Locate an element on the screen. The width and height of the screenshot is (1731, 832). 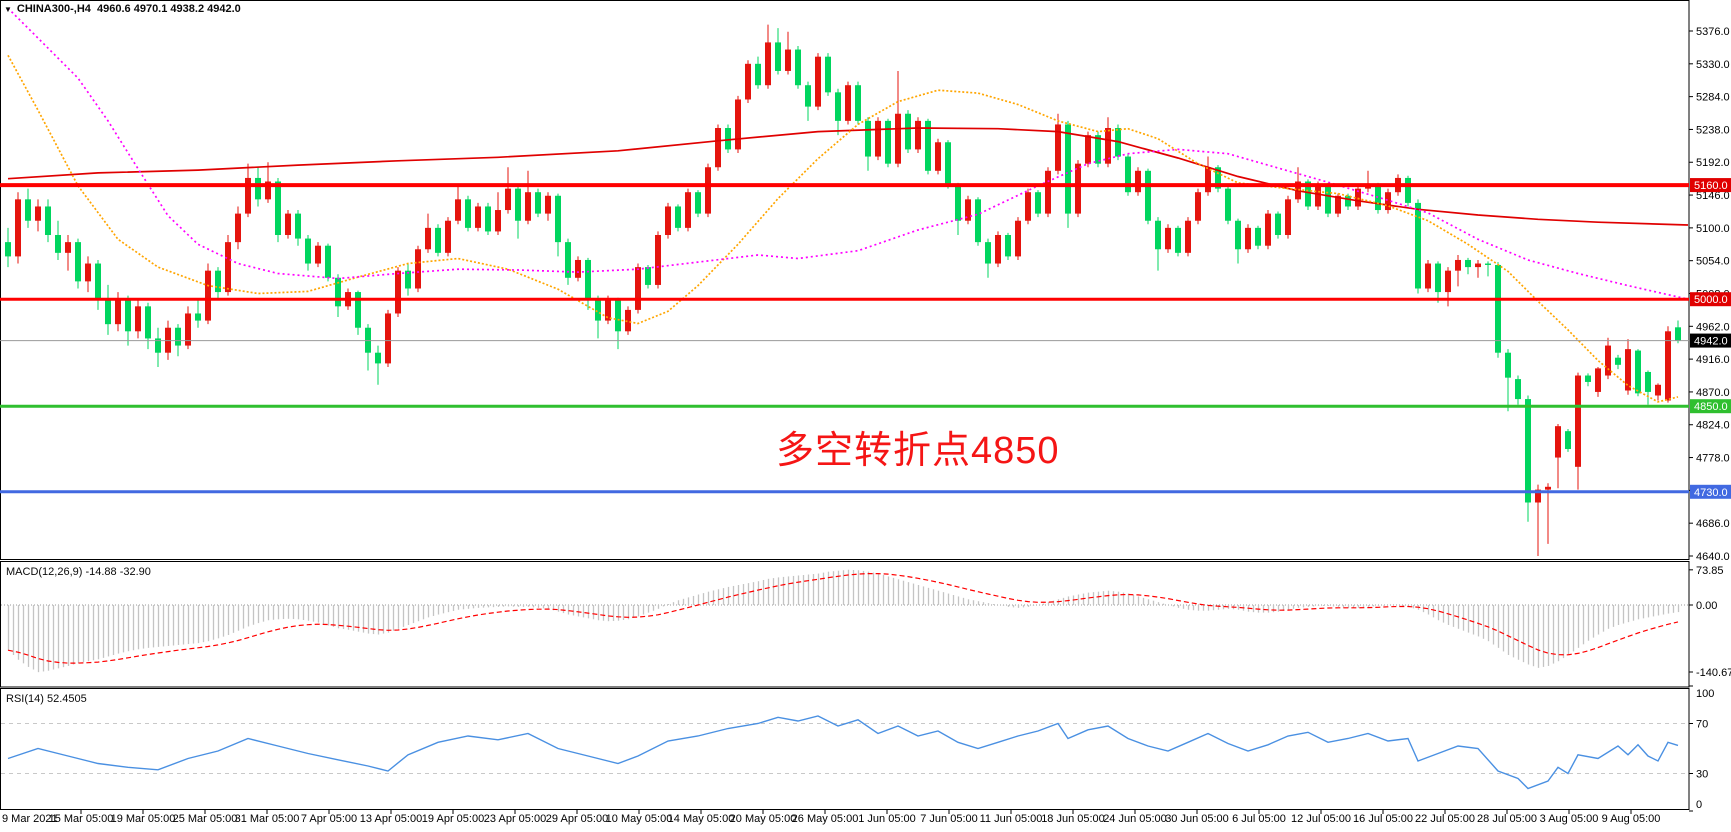
svg-text: 4824.0 is located at coordinates (1713, 426).